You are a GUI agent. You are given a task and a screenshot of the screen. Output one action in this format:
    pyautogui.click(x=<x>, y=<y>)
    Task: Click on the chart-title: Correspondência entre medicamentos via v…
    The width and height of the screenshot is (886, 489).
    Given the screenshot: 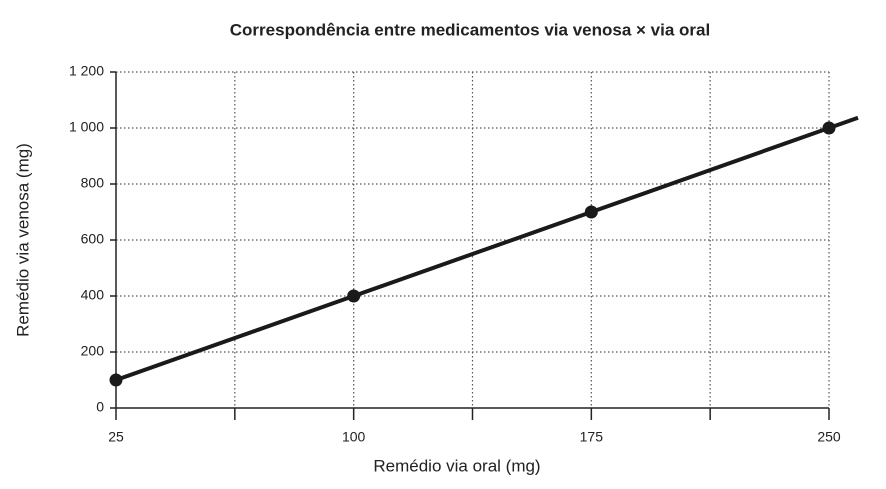 What is the action you would take?
    pyautogui.click(x=470, y=29)
    